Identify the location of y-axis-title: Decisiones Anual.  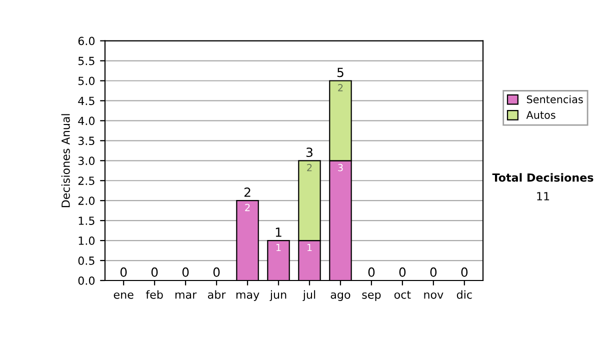
(65, 161).